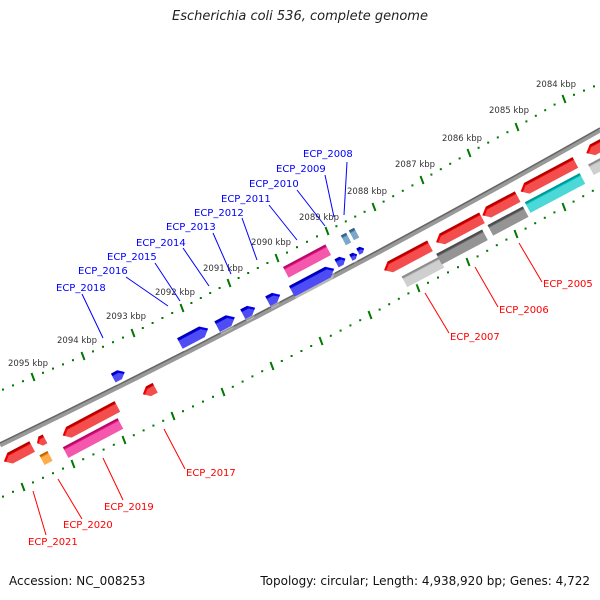 This screenshot has height=600, width=600. What do you see at coordinates (328, 154) in the screenshot?
I see `gene-label-ecp-2008: ECP_2008` at bounding box center [328, 154].